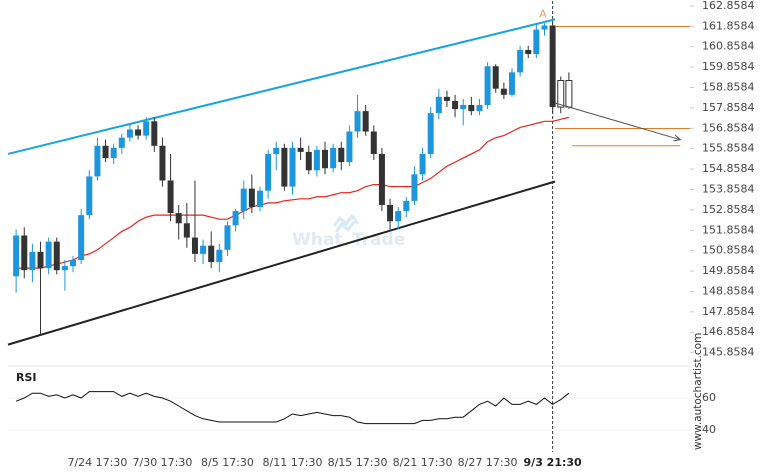 The image size is (760, 475). I want to click on annotation: A, so click(543, 13).